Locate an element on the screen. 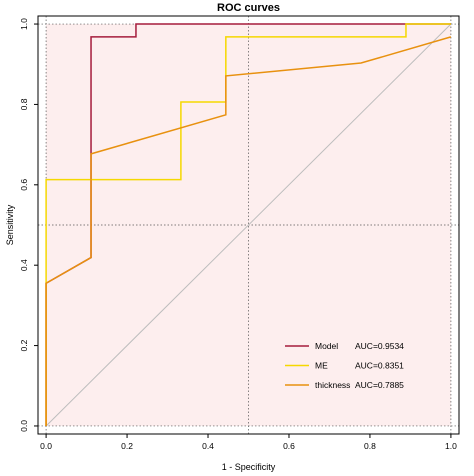  x-tick-label: 0.2 is located at coordinates (127, 446).